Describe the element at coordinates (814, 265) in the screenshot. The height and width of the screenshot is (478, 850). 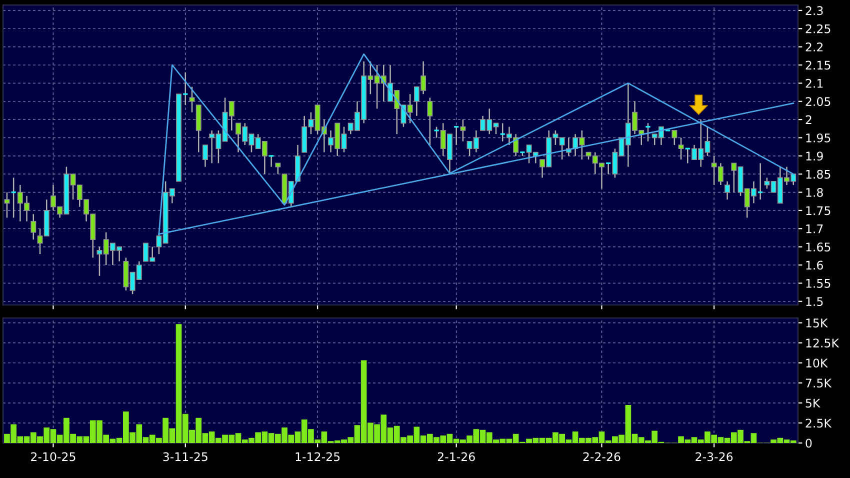
I see `y-tick-label: 1.6` at that location.